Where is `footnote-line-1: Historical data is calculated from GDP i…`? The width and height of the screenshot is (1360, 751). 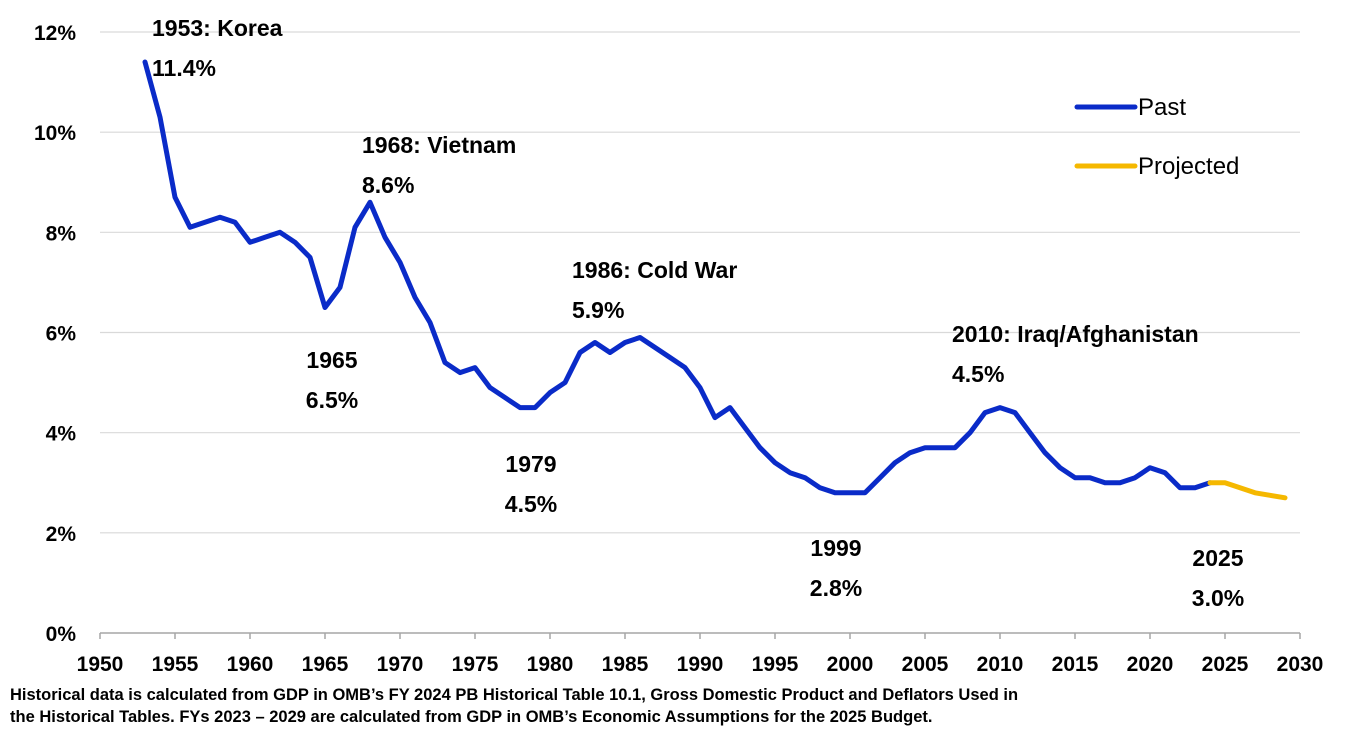
footnote-line-1: Historical data is calculated from GDP i… is located at coordinates (514, 695).